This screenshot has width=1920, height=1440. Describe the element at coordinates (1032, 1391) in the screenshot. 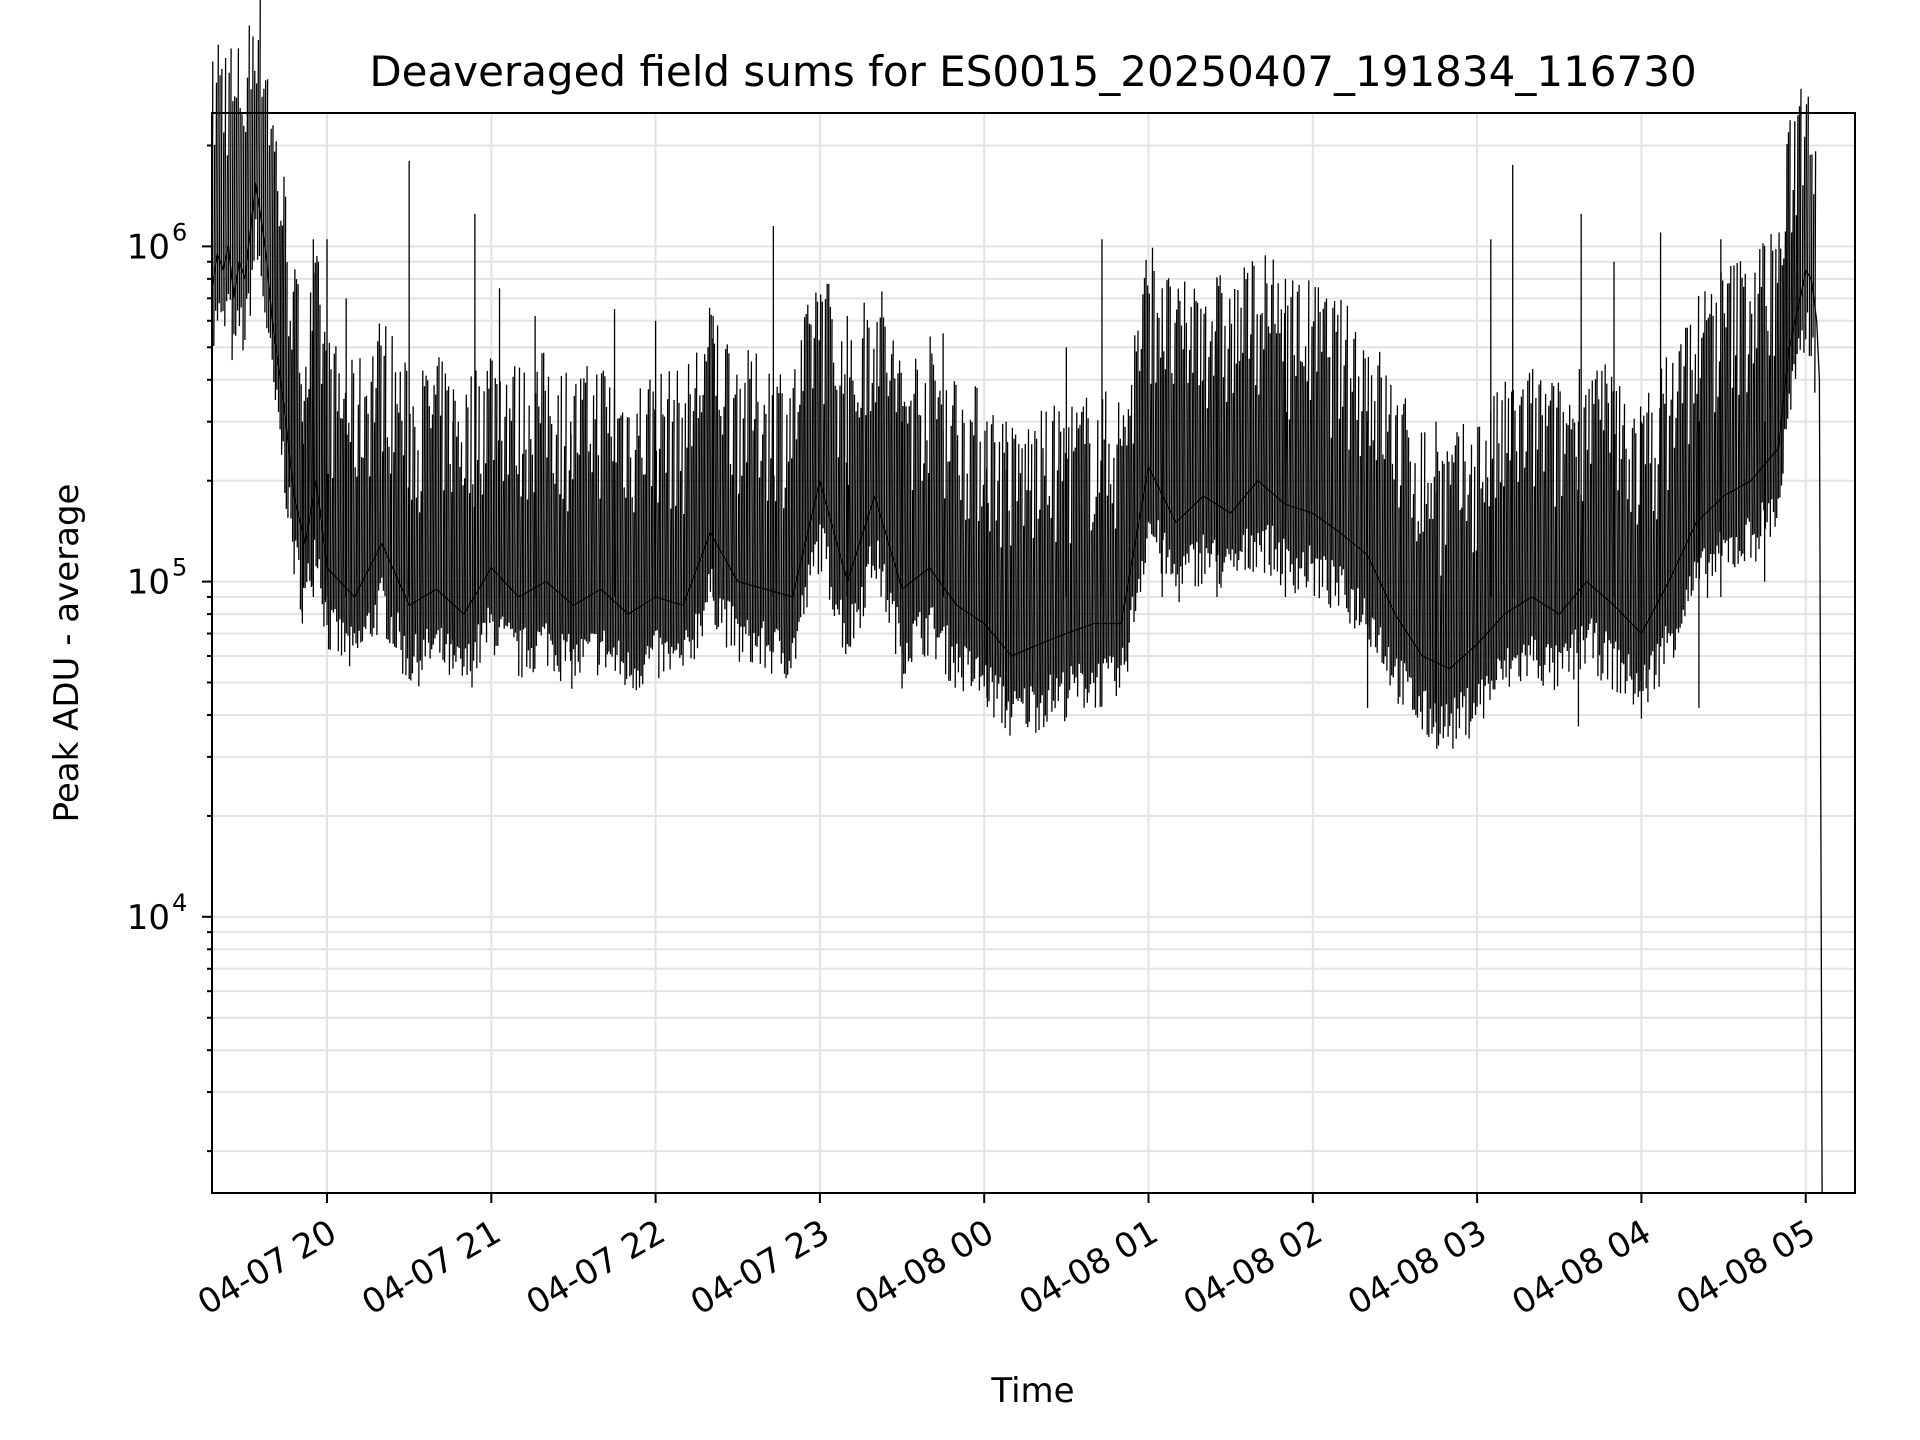

I see `x-axis-label: Time` at that location.